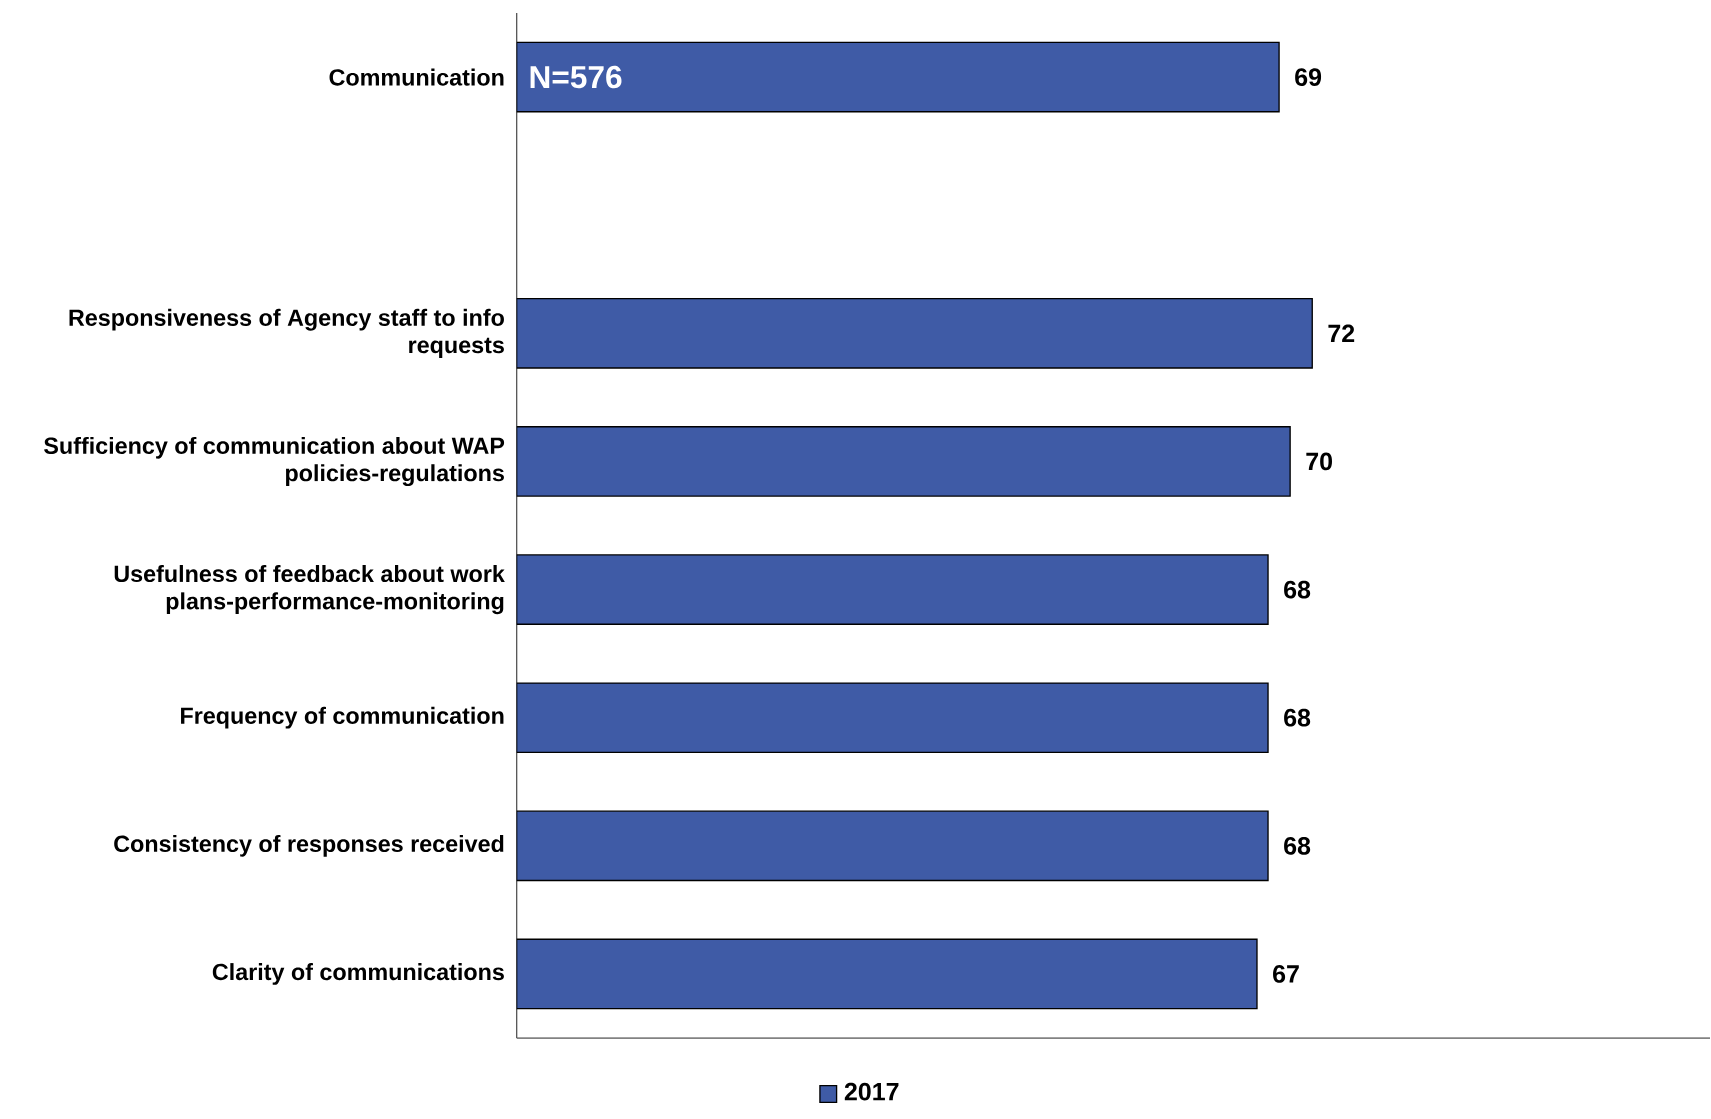 The height and width of the screenshot is (1119, 1711). What do you see at coordinates (309, 590) in the screenshot?
I see `y-tick-label: Usefulness of feedback about work plans-performance-monitoring` at bounding box center [309, 590].